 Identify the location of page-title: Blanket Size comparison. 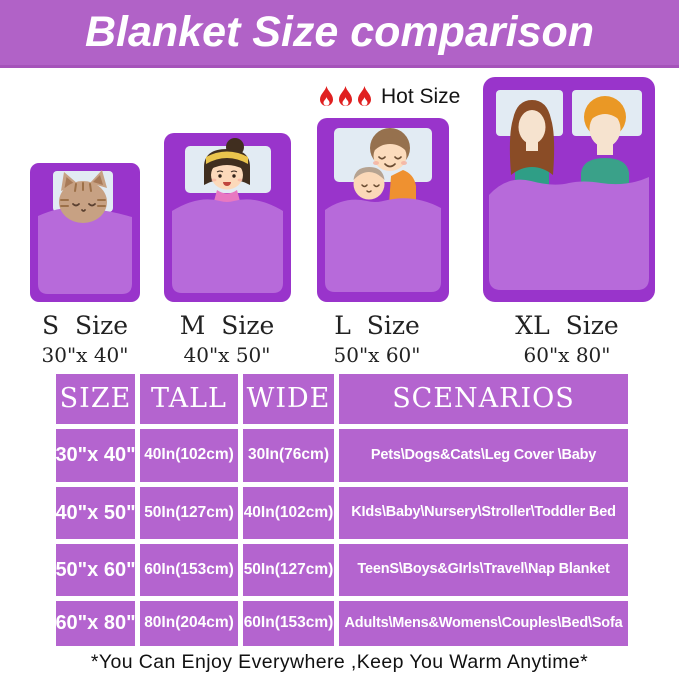
(339, 32).